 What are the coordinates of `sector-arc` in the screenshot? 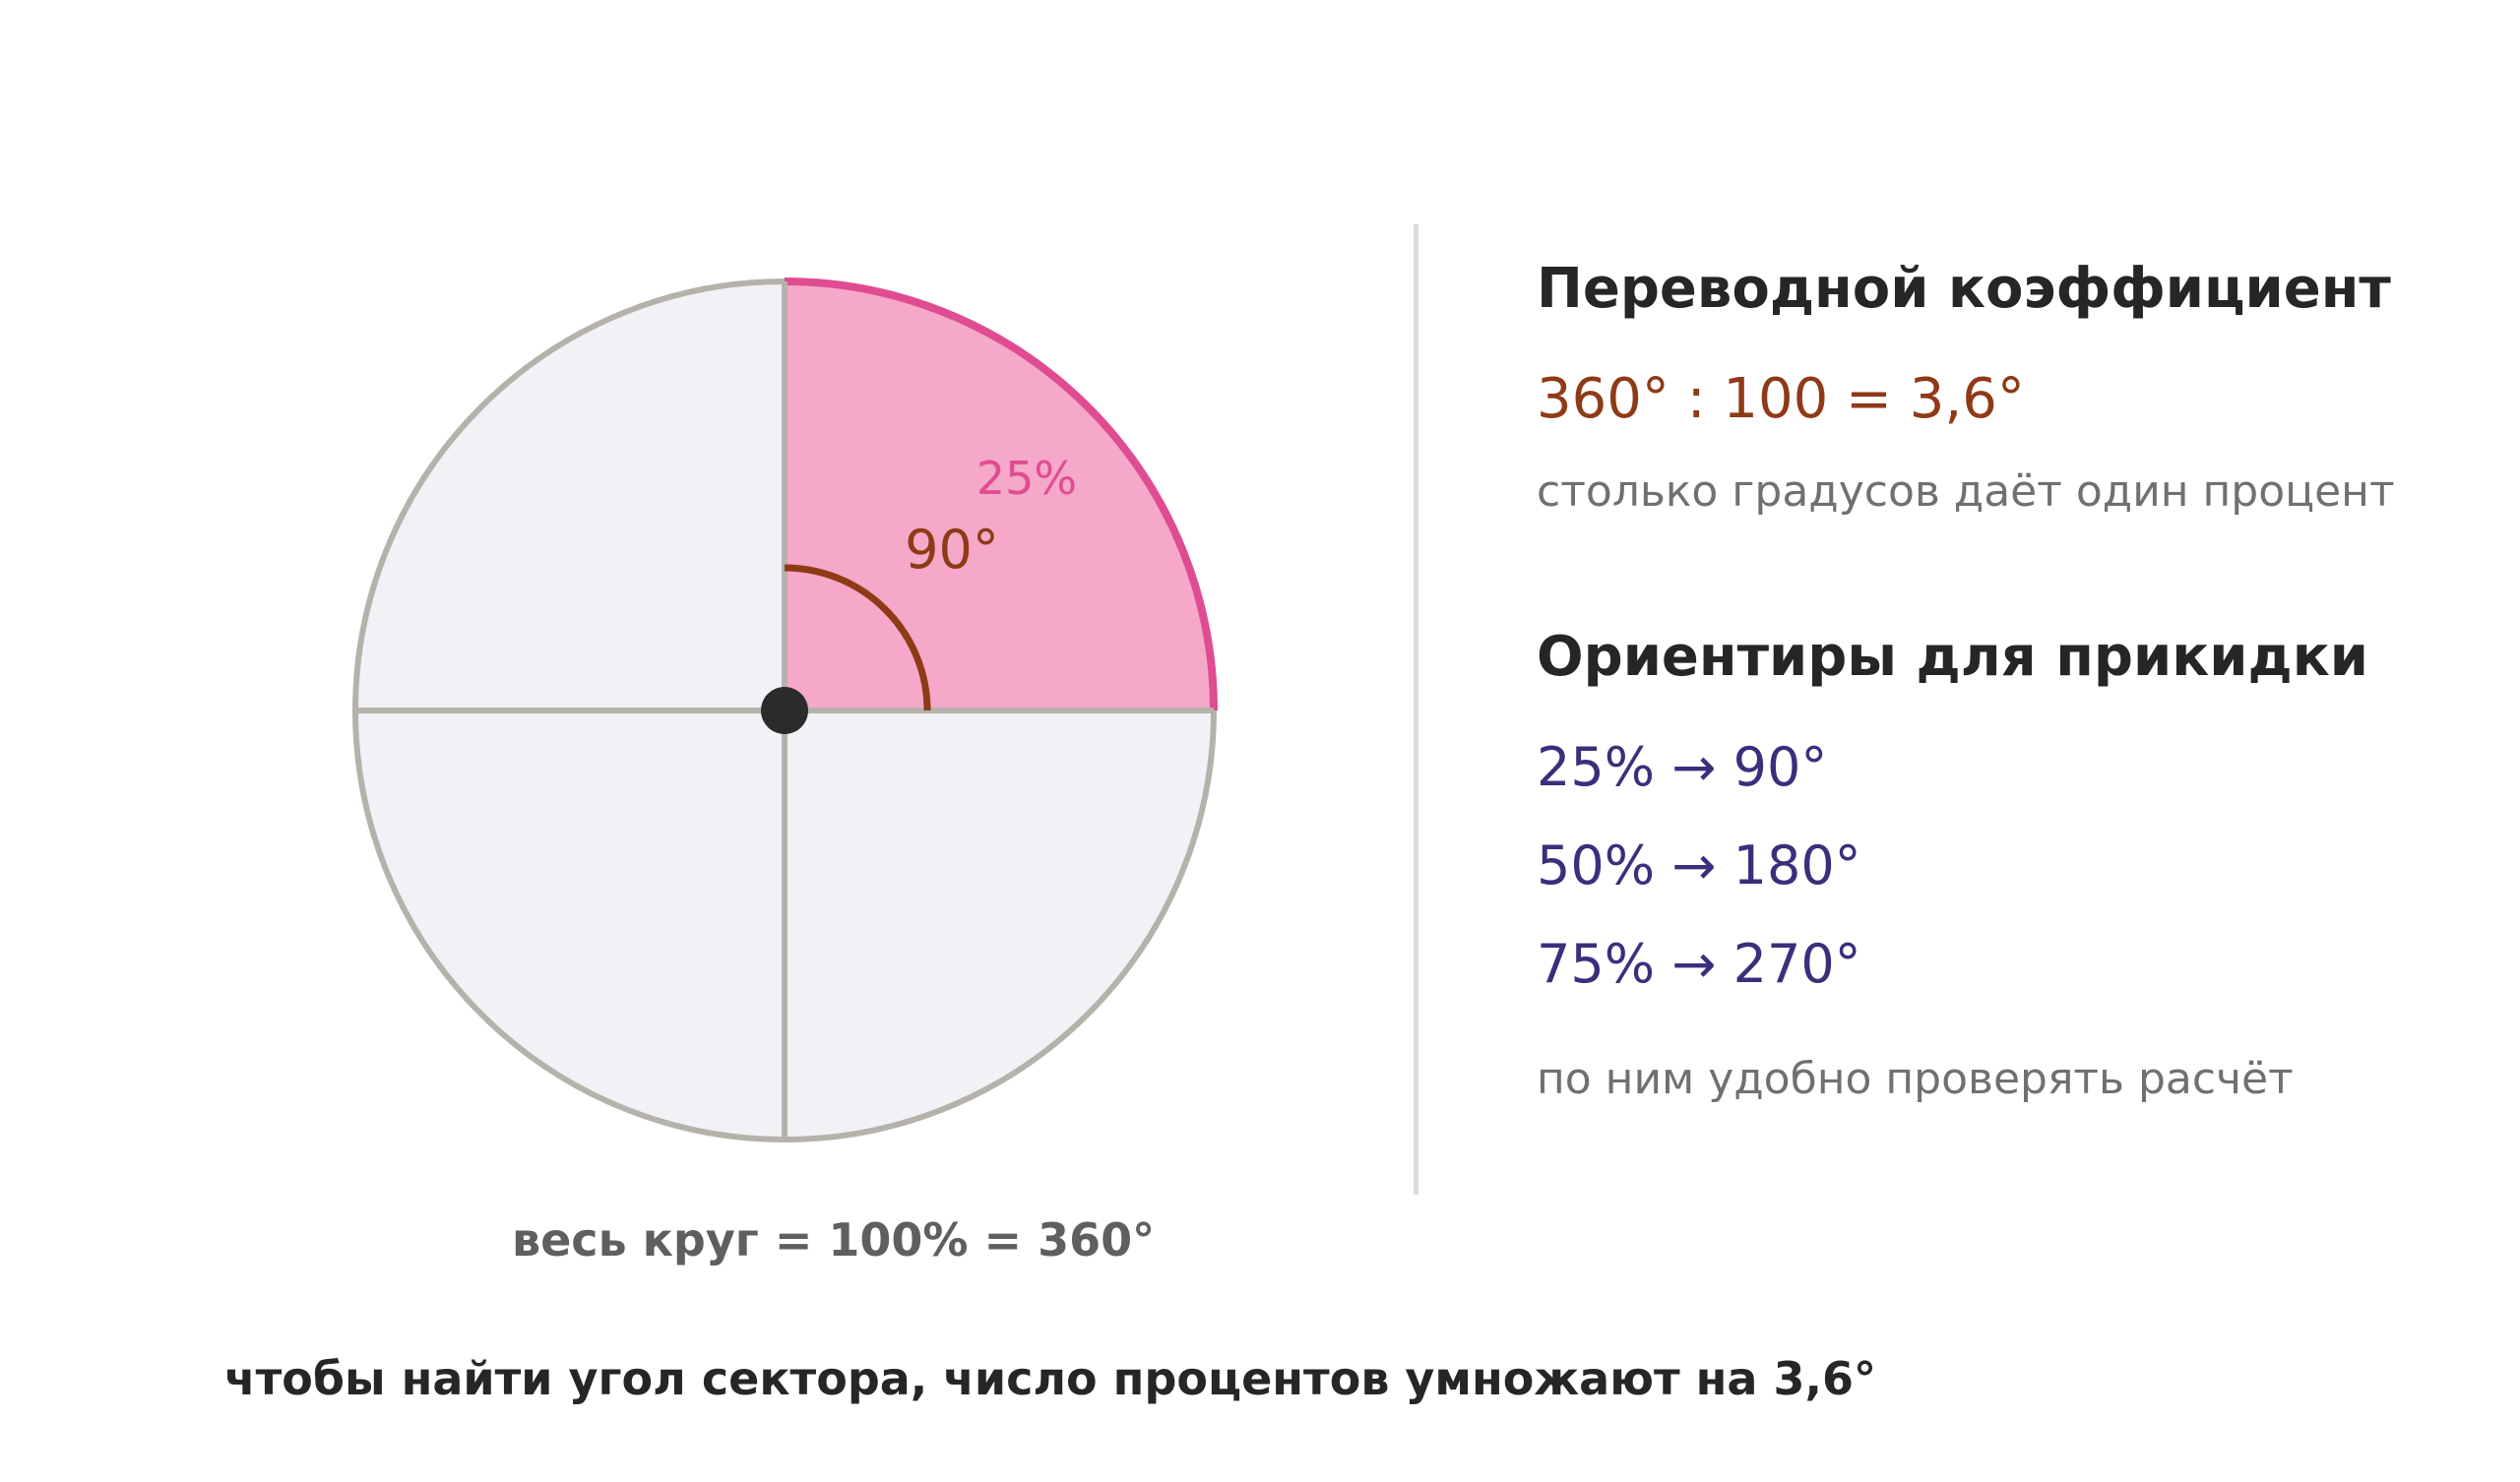 It's located at (1001, 494).